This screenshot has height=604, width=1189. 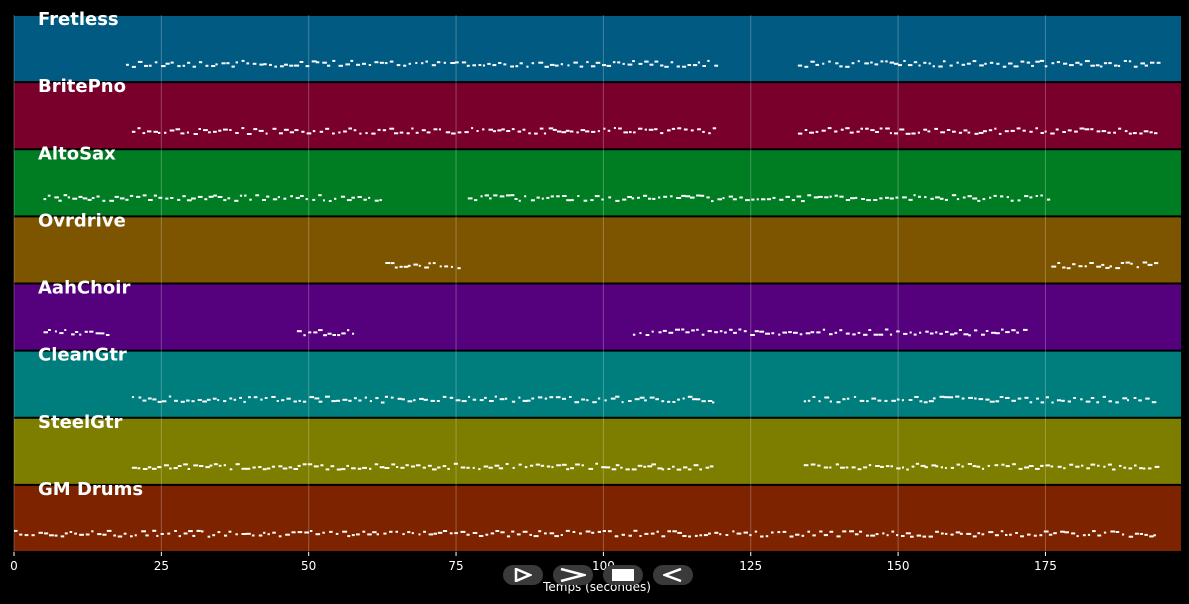 I want to click on track-label: AahChoir, so click(x=84, y=288).